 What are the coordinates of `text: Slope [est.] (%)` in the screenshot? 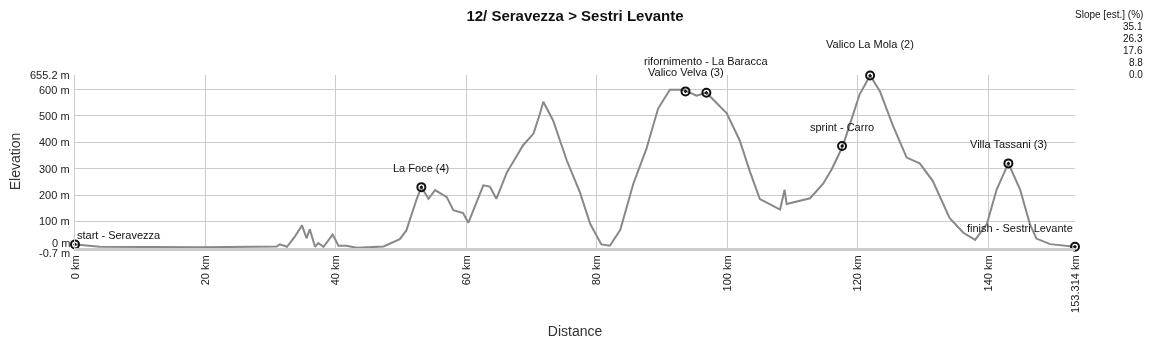 It's located at (1109, 14).